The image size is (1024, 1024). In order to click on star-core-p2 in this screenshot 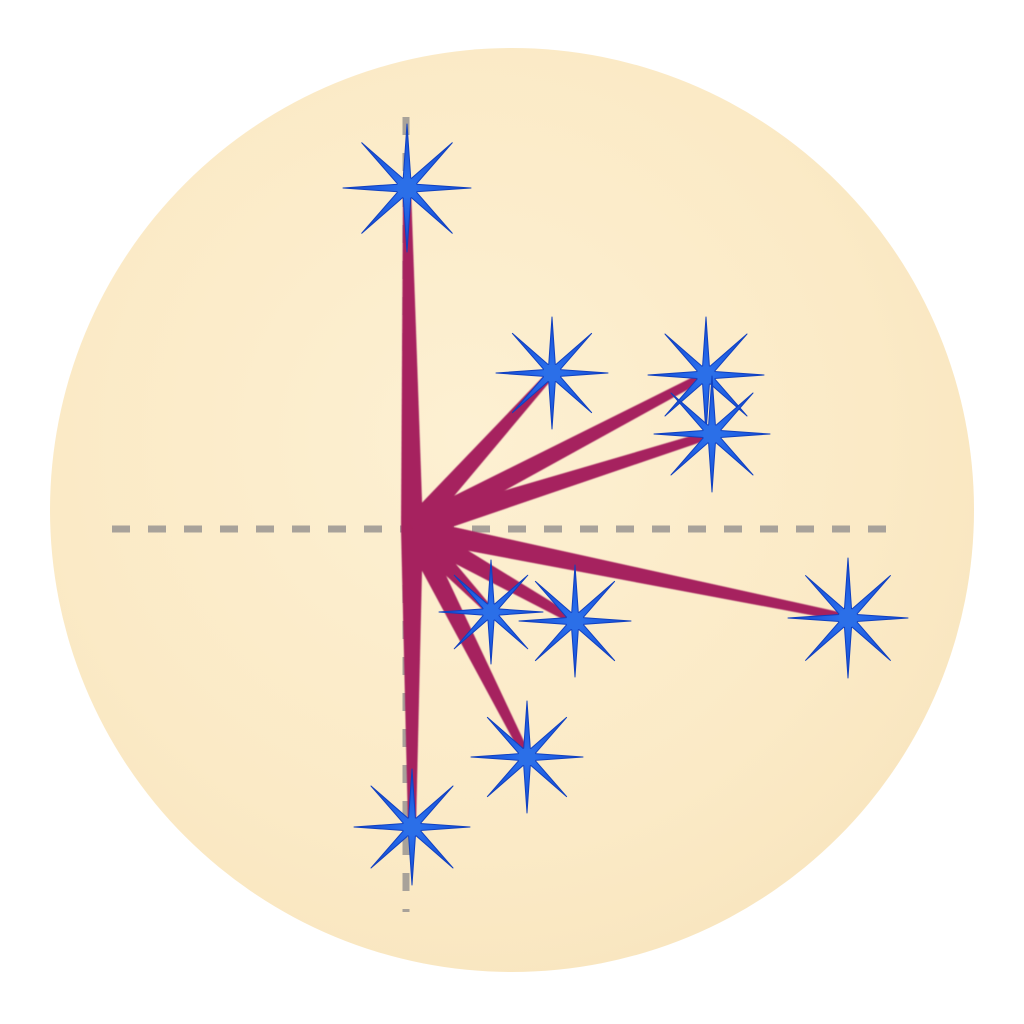, I will do `click(552, 373)`.